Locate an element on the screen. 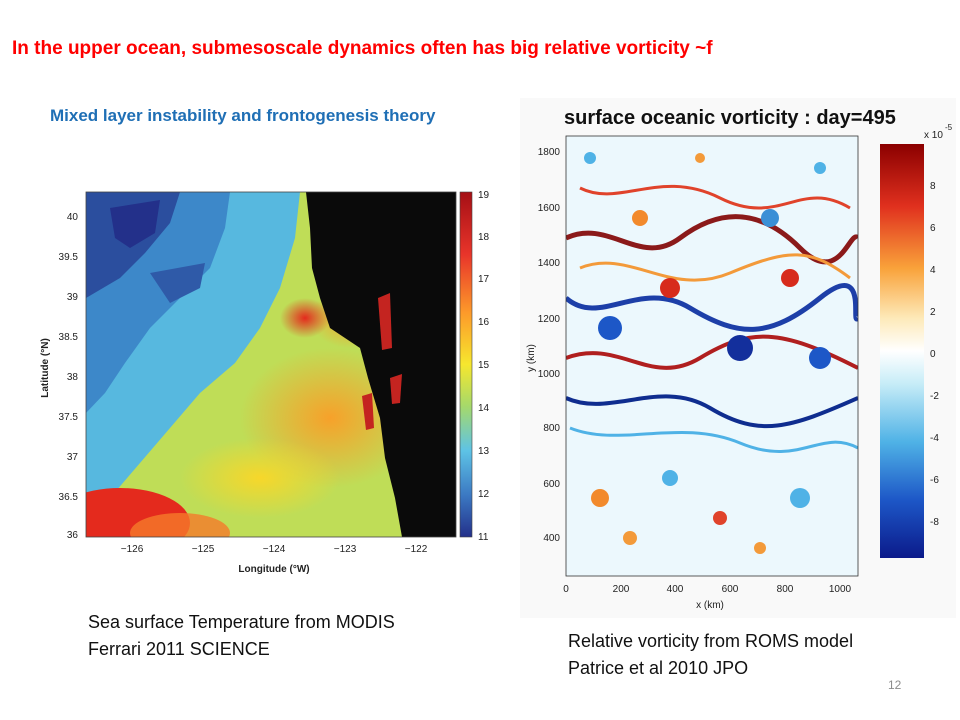 The width and height of the screenshot is (960, 720). vorticity-x-tick: 200 is located at coordinates (621, 589).